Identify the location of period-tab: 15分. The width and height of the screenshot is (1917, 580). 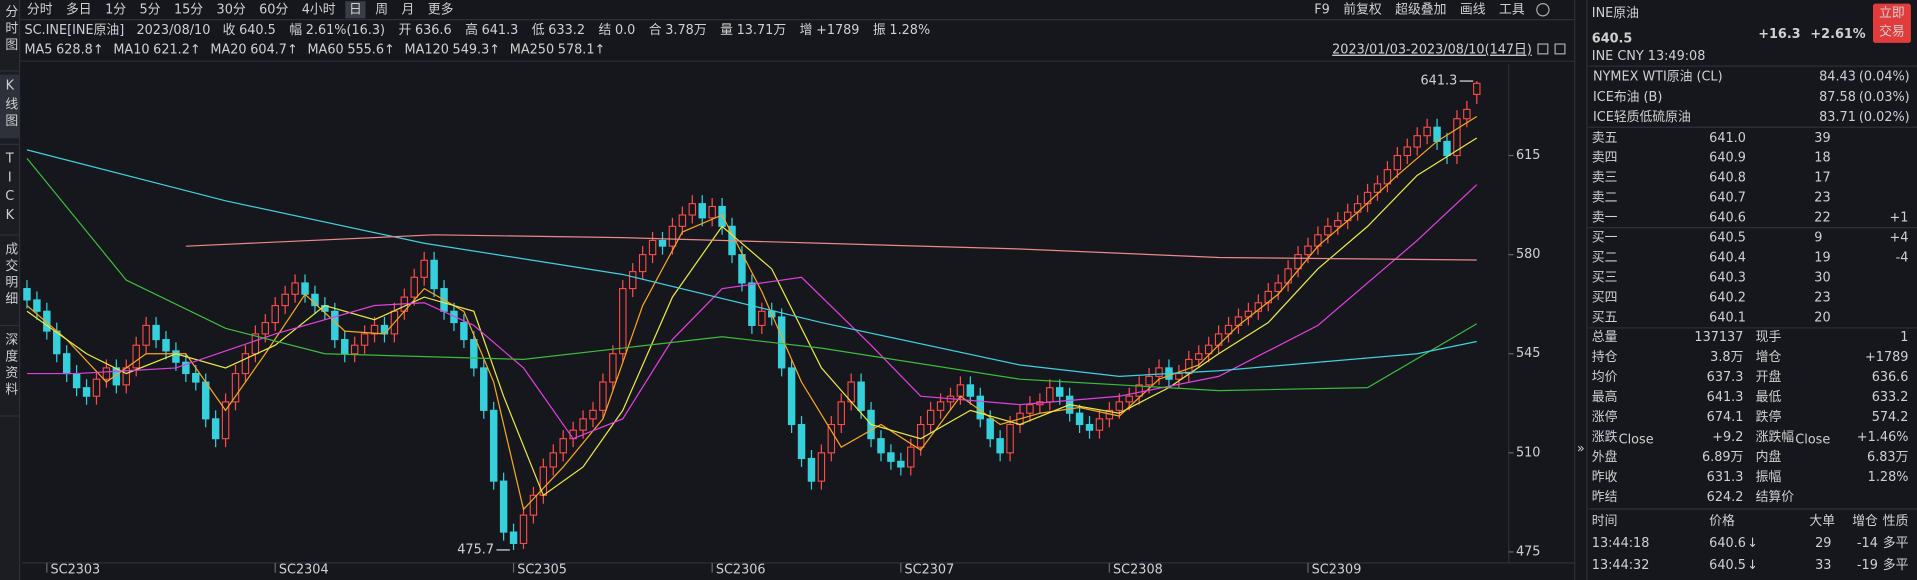
(188, 9).